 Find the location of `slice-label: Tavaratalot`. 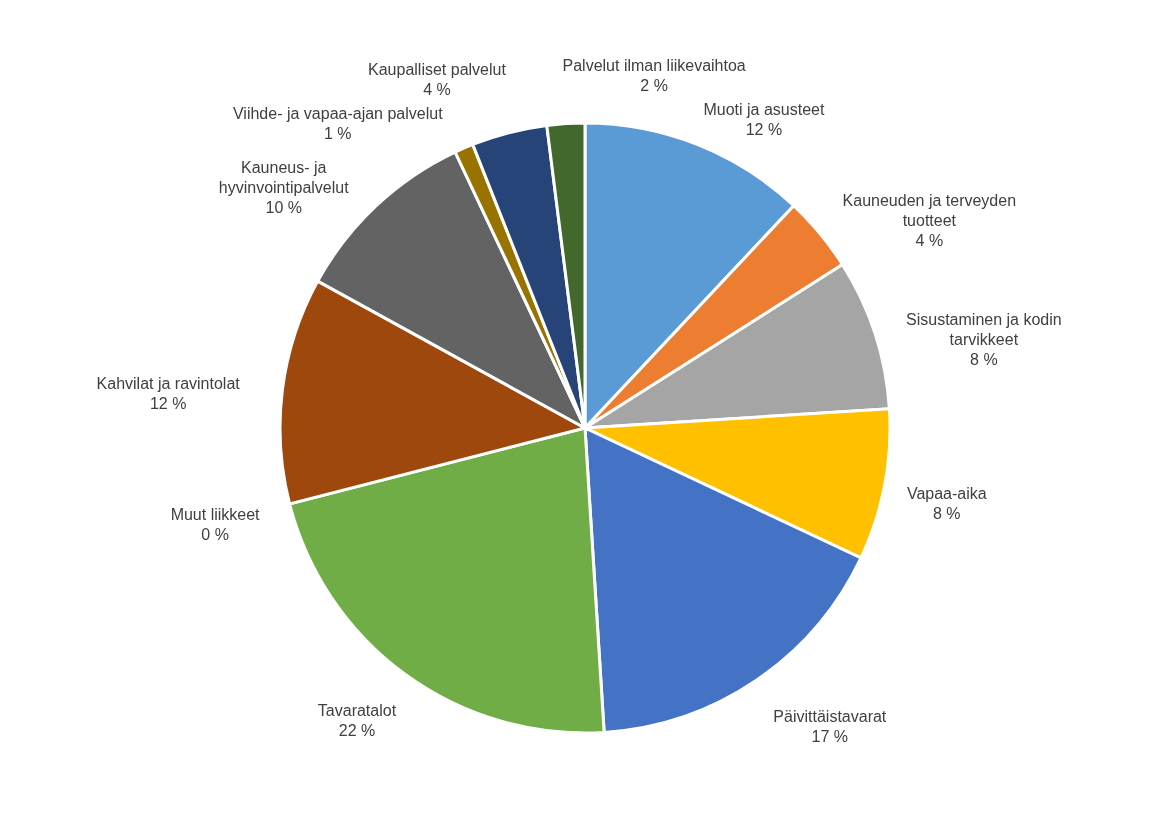

slice-label: Tavaratalot is located at coordinates (357, 711).